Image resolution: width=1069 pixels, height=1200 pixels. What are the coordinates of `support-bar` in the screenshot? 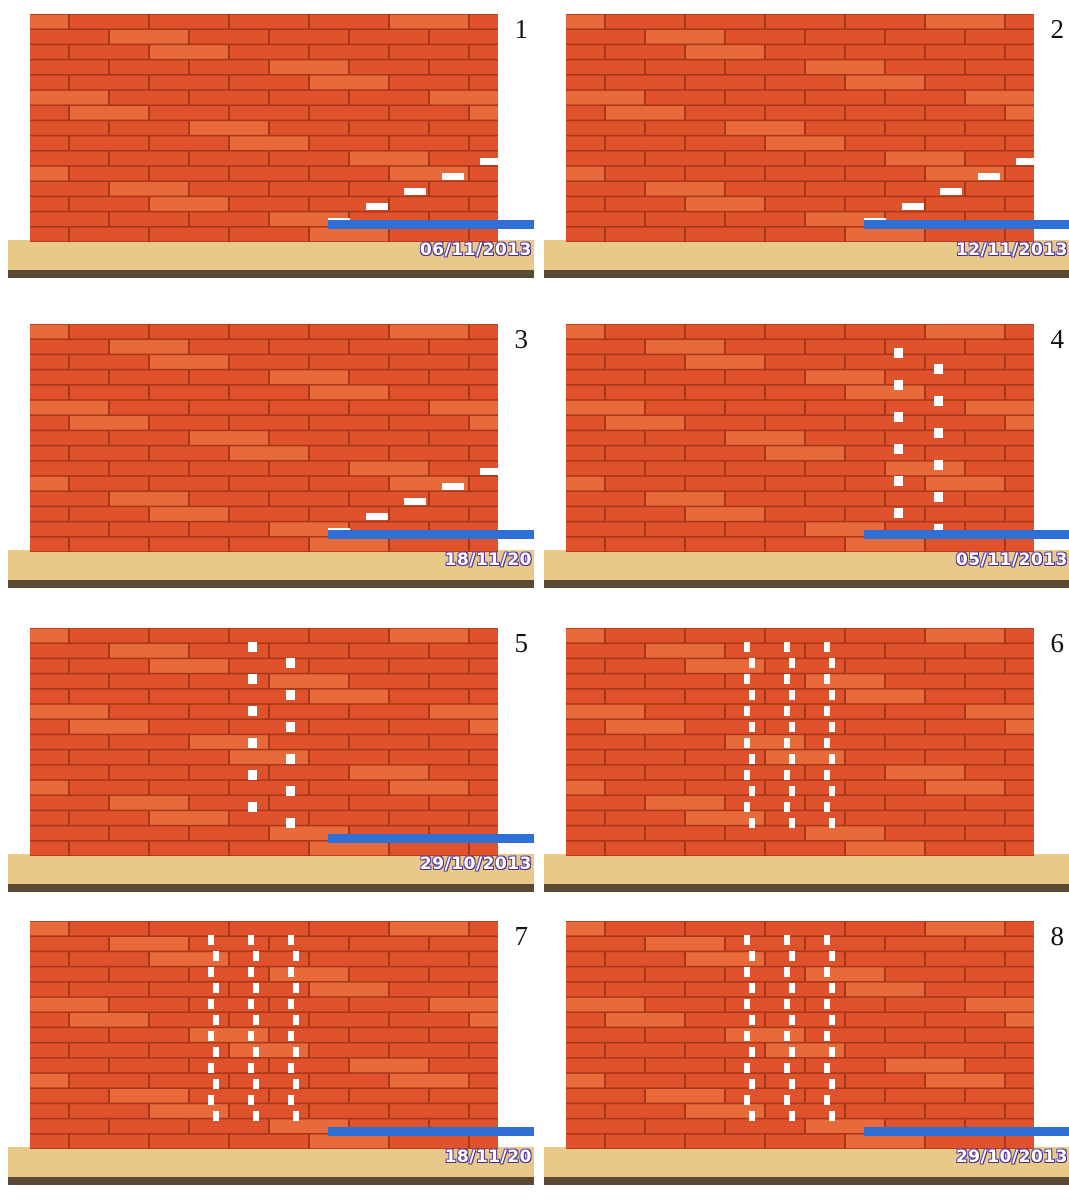 It's located at (966, 1131).